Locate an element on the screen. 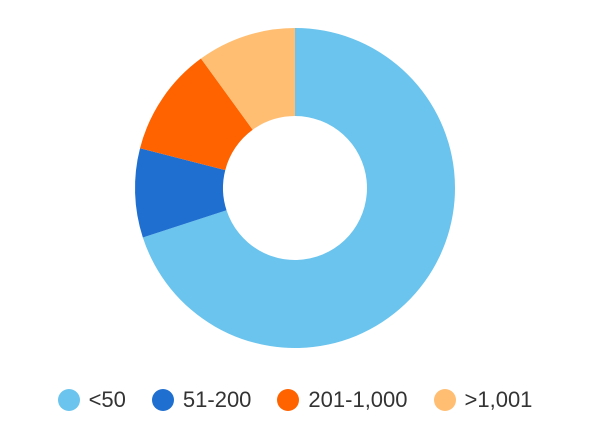  legend-item: 51-200 is located at coordinates (201, 400).